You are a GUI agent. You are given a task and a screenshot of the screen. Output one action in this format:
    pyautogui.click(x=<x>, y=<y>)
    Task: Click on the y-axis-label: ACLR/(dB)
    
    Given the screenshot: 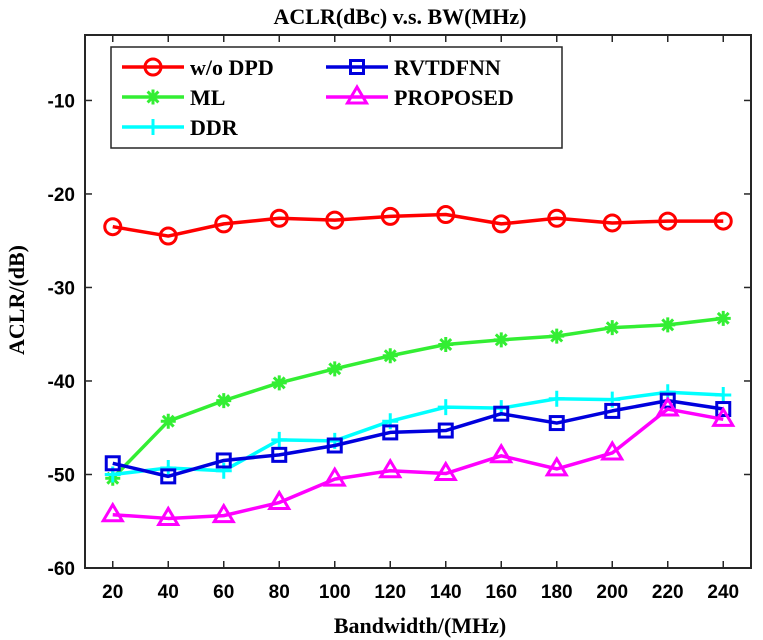 What is the action you would take?
    pyautogui.click(x=16, y=300)
    